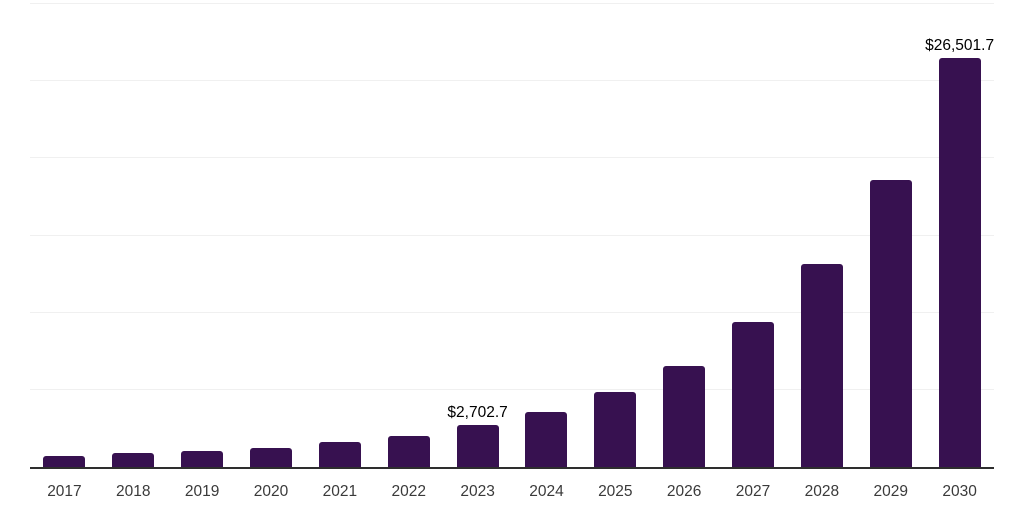  What do you see at coordinates (615, 429) in the screenshot?
I see `bar-2025` at bounding box center [615, 429].